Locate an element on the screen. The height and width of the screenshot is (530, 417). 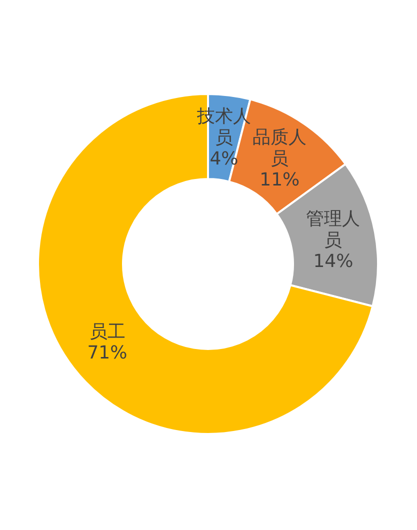
slice-label: 品质人员 is located at coordinates (279, 148).